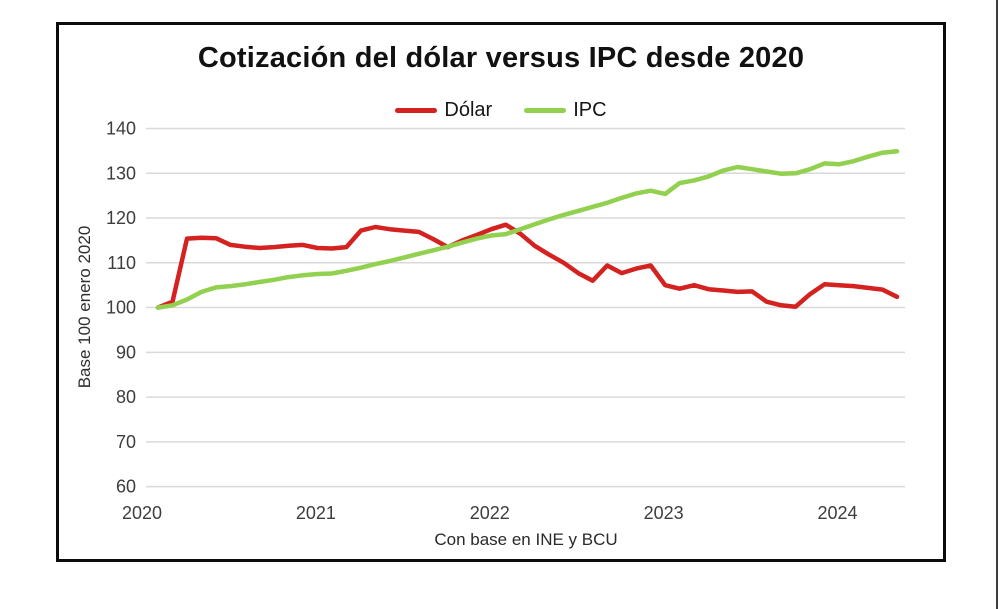  Describe the element at coordinates (126, 397) in the screenshot. I see `y-tick-label: 80` at that location.